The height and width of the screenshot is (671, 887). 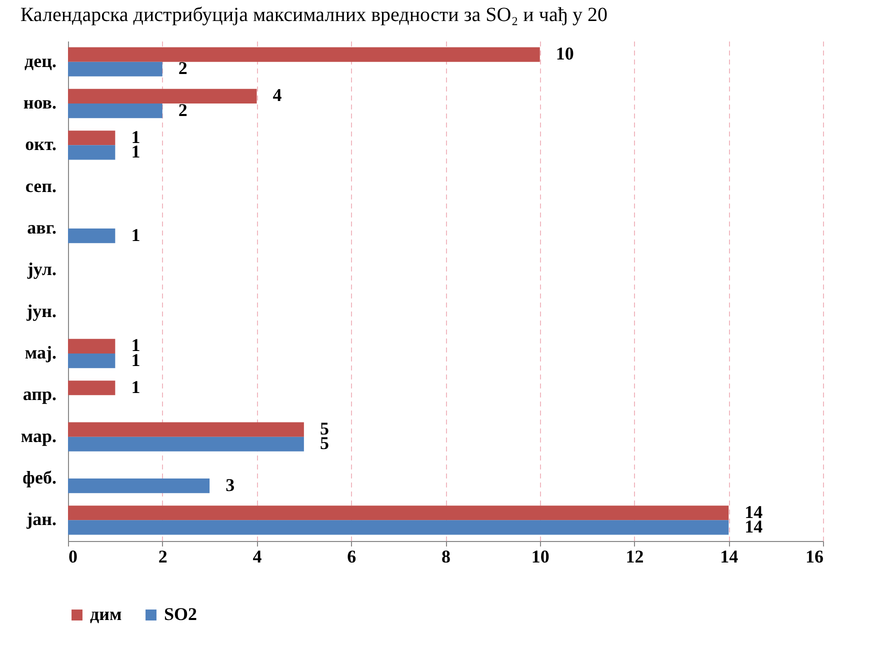 I want to click on x-tick-label: 6, so click(x=351, y=556).